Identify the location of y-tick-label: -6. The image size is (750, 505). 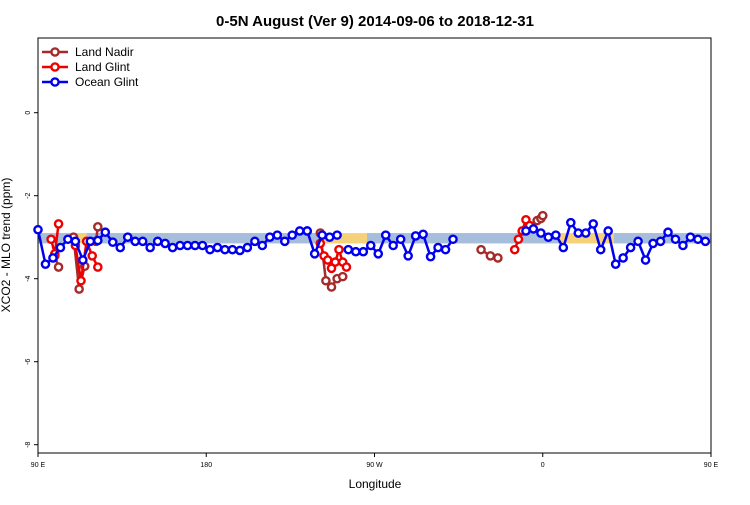
(28, 361).